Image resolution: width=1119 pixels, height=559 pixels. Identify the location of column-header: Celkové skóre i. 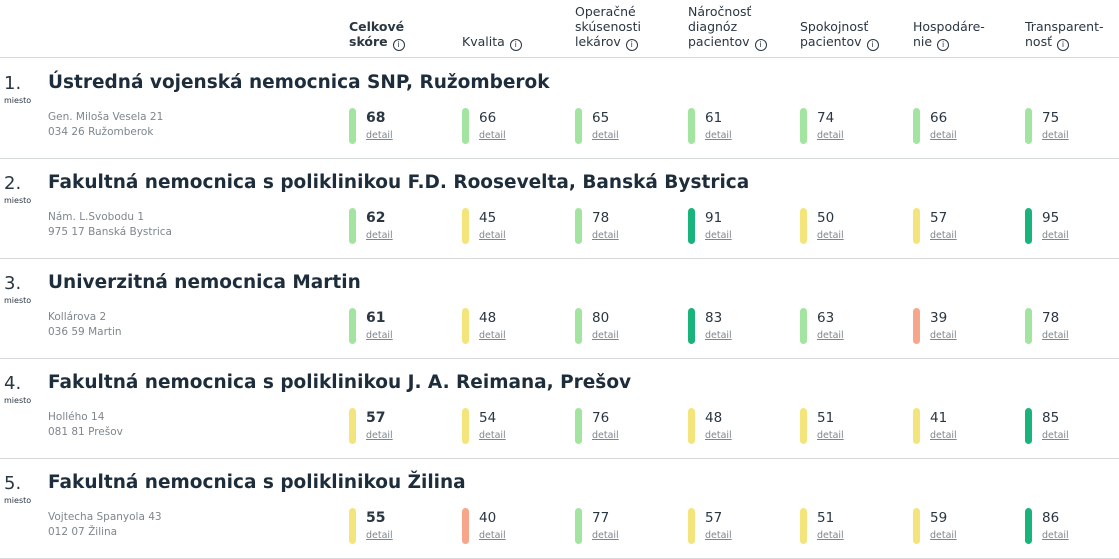
(377, 35).